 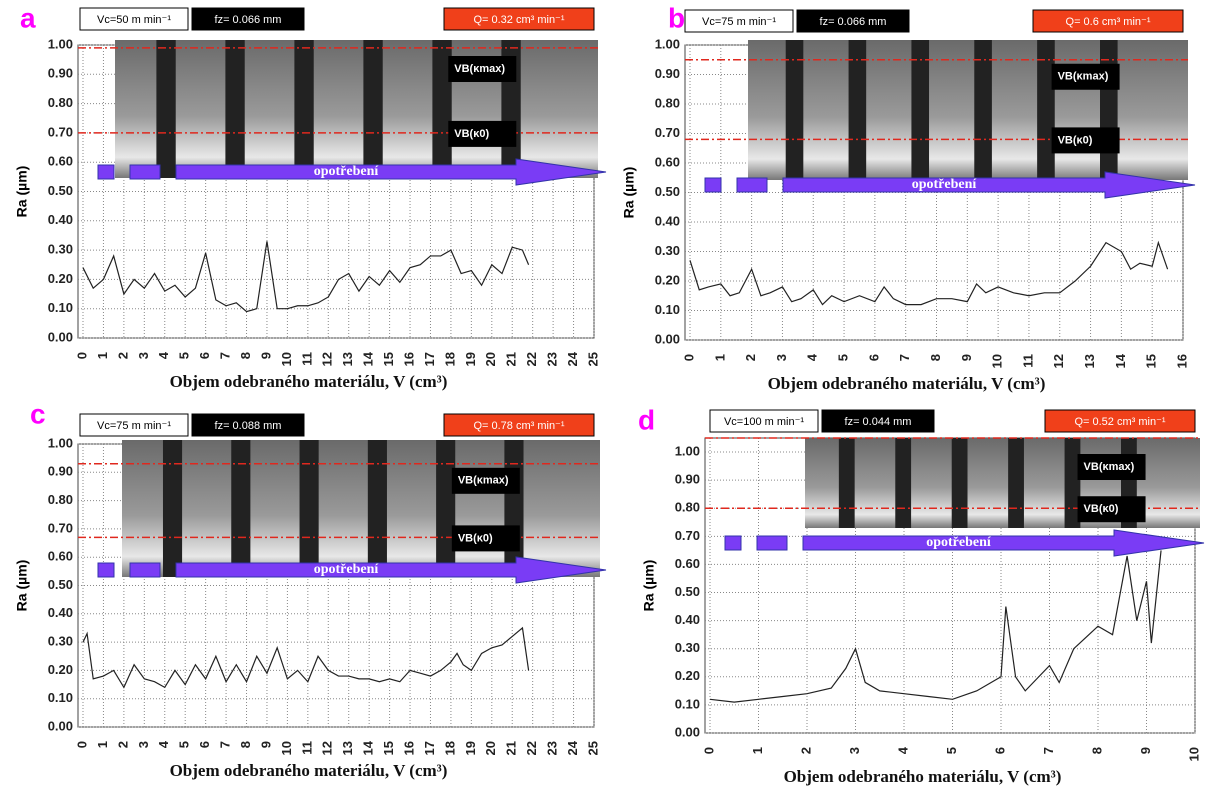 What do you see at coordinates (347, 171) in the screenshot?
I see `arrow-label: opotřebení` at bounding box center [347, 171].